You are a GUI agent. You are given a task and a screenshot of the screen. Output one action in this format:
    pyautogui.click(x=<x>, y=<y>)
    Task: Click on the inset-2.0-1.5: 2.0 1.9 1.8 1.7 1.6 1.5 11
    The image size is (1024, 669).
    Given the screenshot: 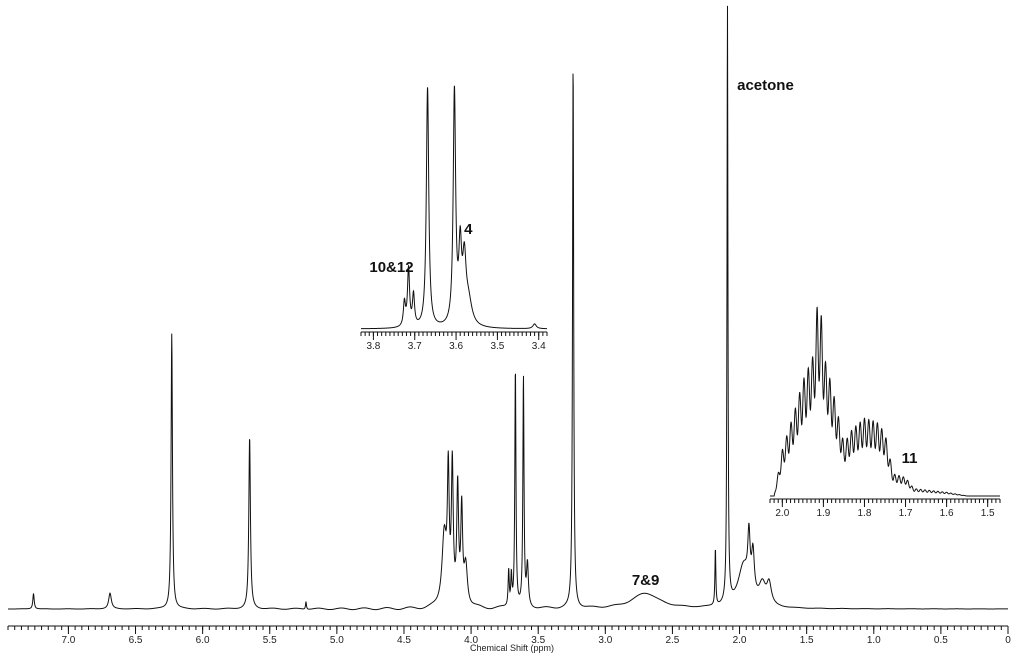 What is the action you would take?
    pyautogui.click(x=885, y=412)
    